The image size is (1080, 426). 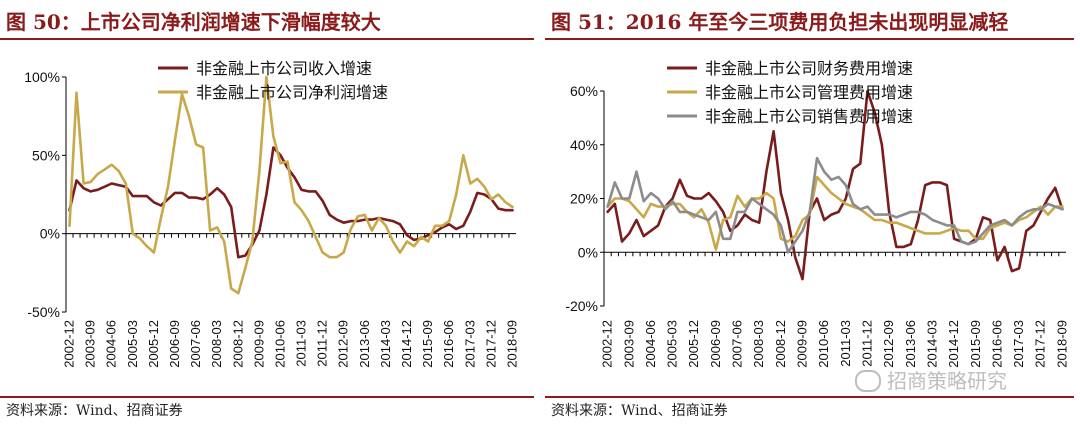 What do you see at coordinates (584, 91) in the screenshot?
I see `y-tick-label: 60%` at bounding box center [584, 91].